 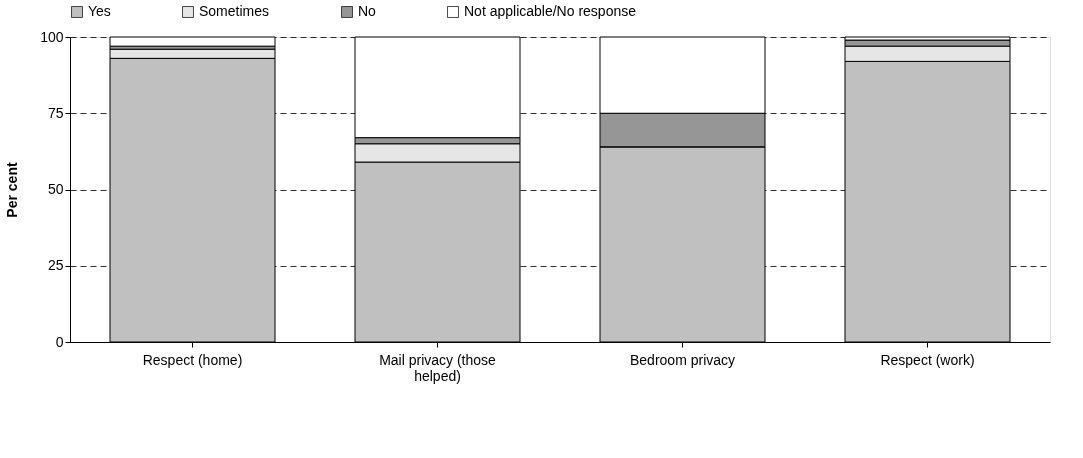 What do you see at coordinates (12, 190) in the screenshot?
I see `y-axis-title: Per cent` at bounding box center [12, 190].